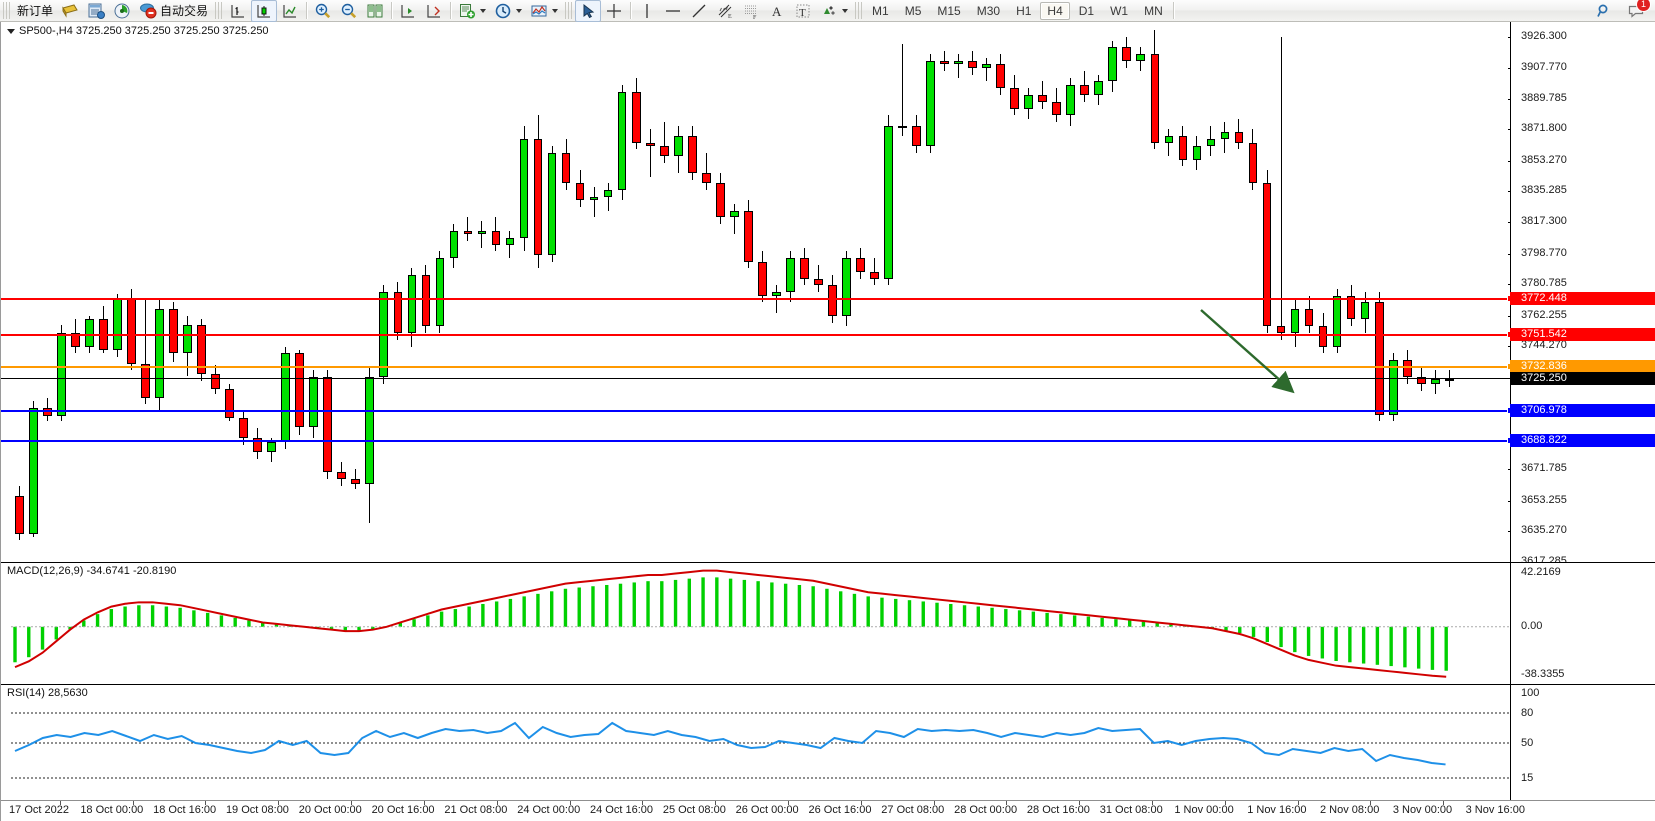 The image size is (1655, 821). What do you see at coordinates (761, 623) in the screenshot?
I see `macd-plot` at bounding box center [761, 623].